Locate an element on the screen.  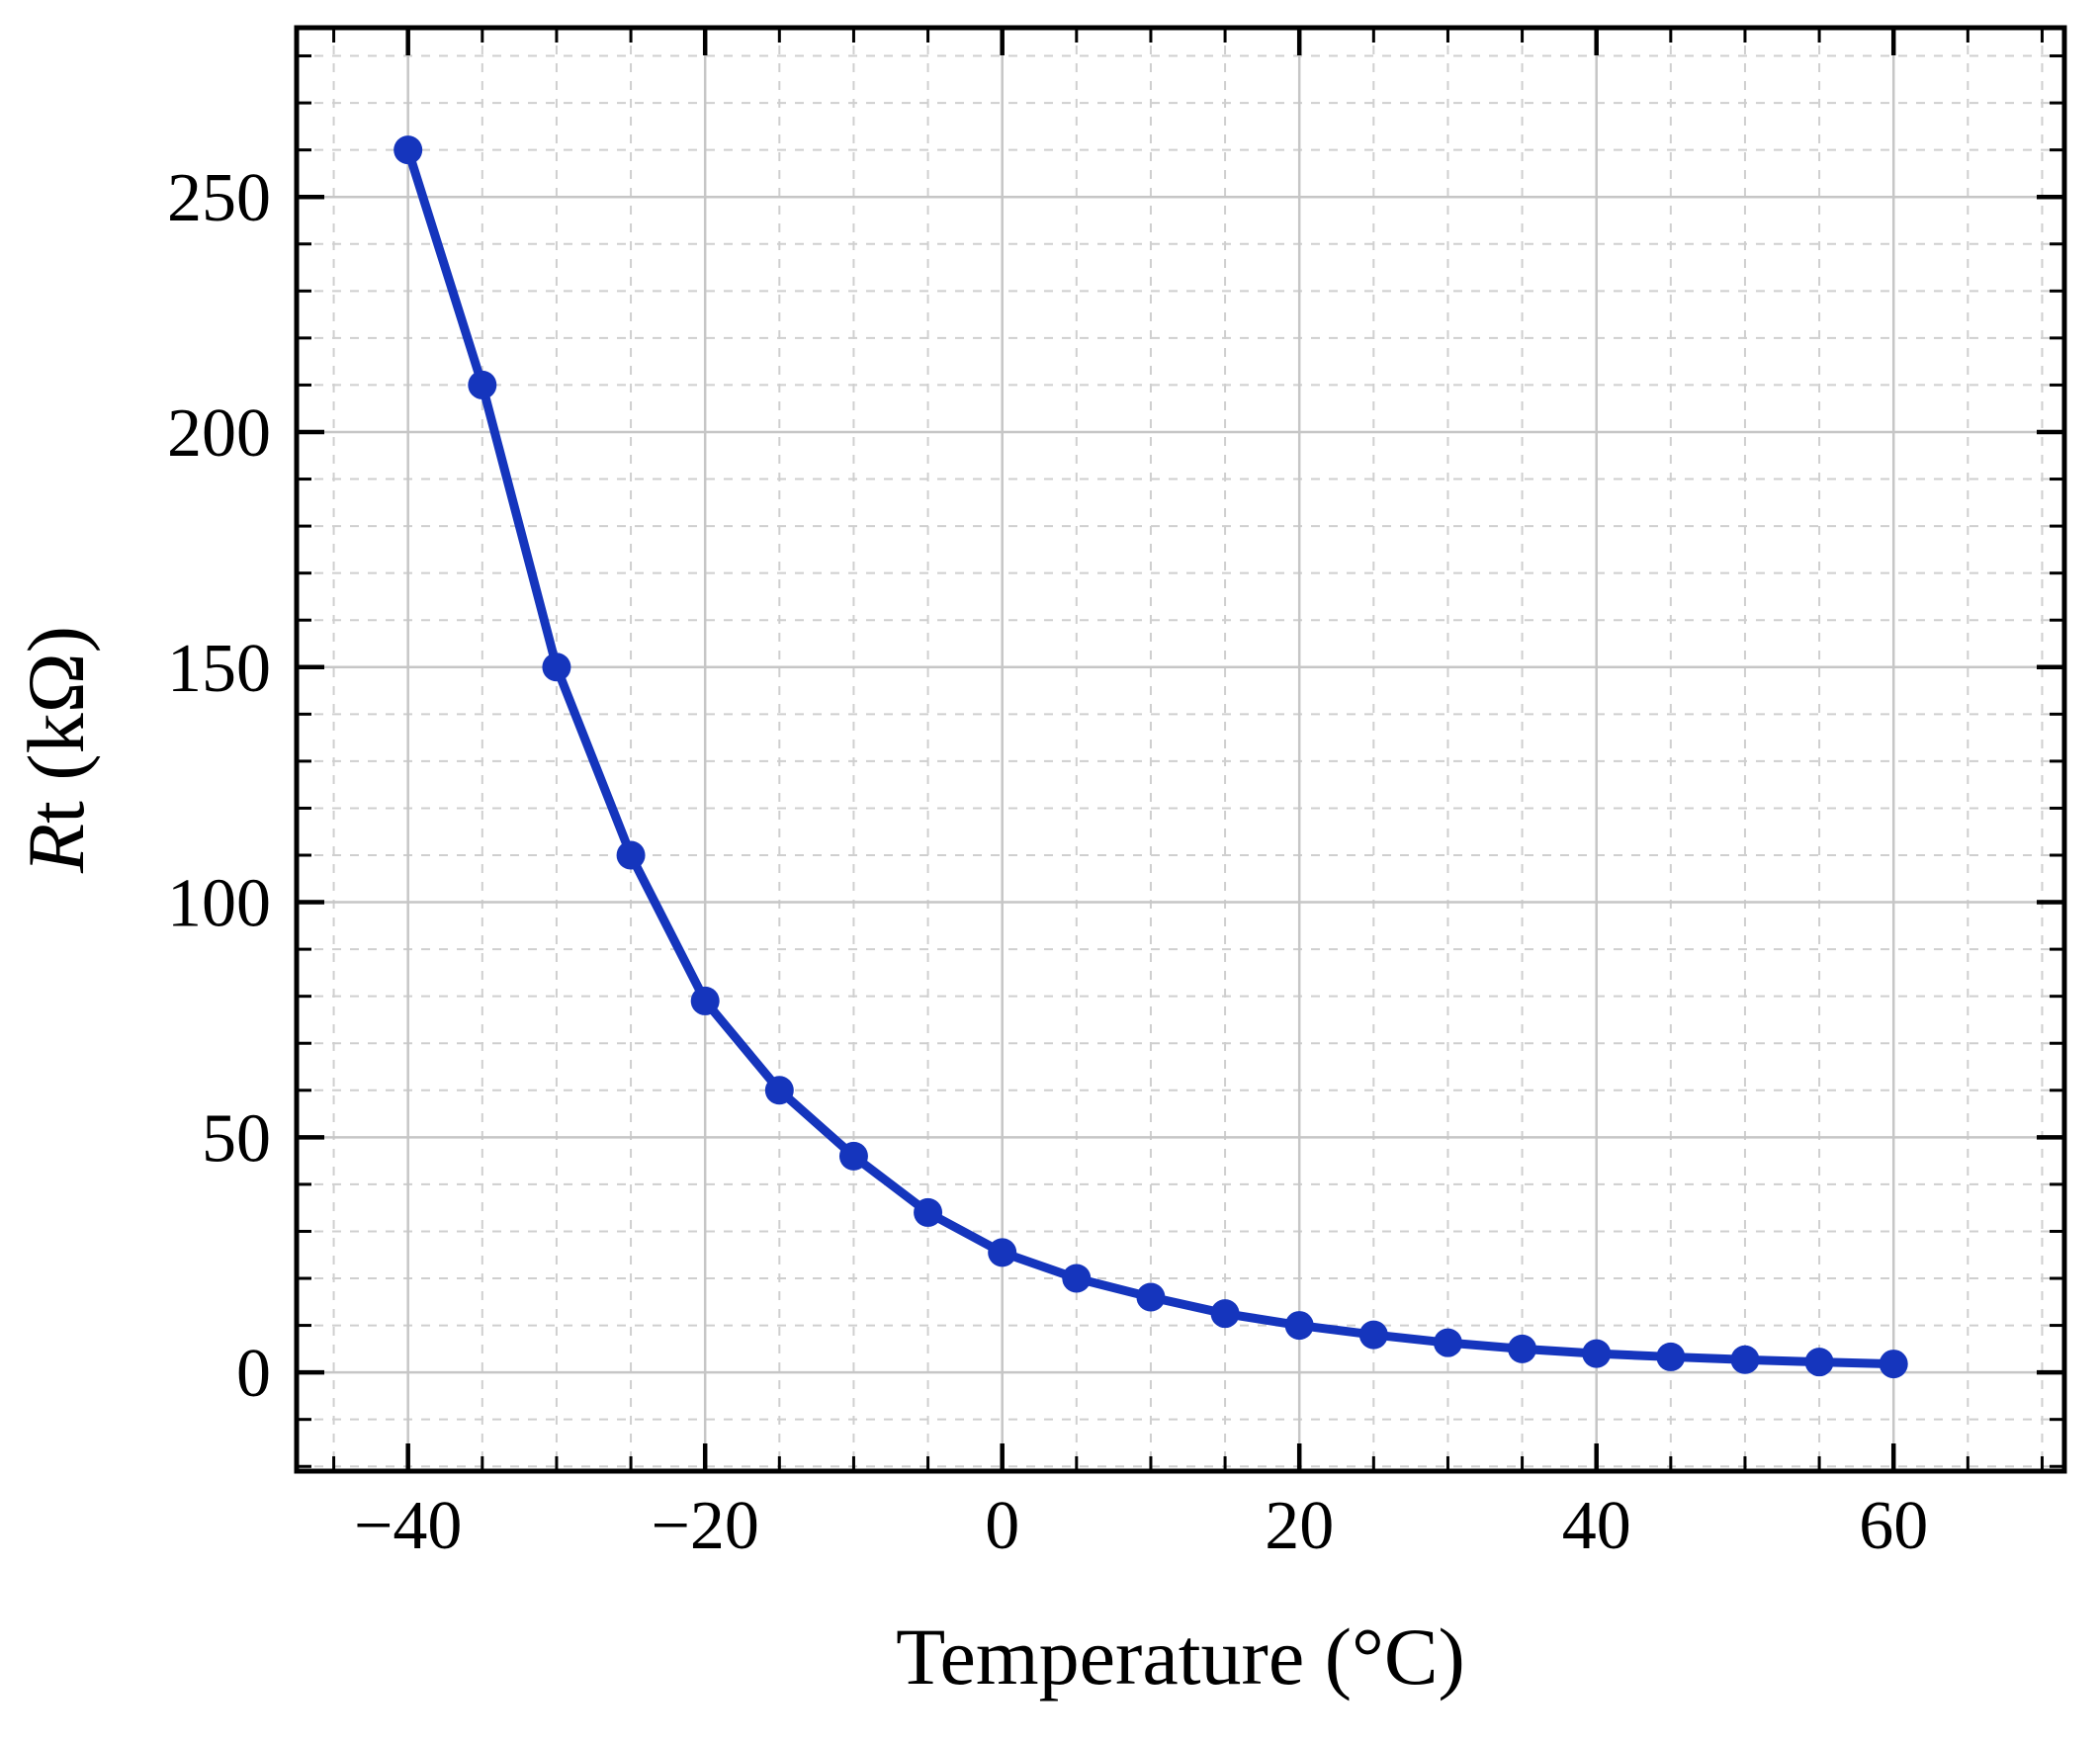
y-axis-title: Rt (kΩ) is located at coordinates (56, 750).